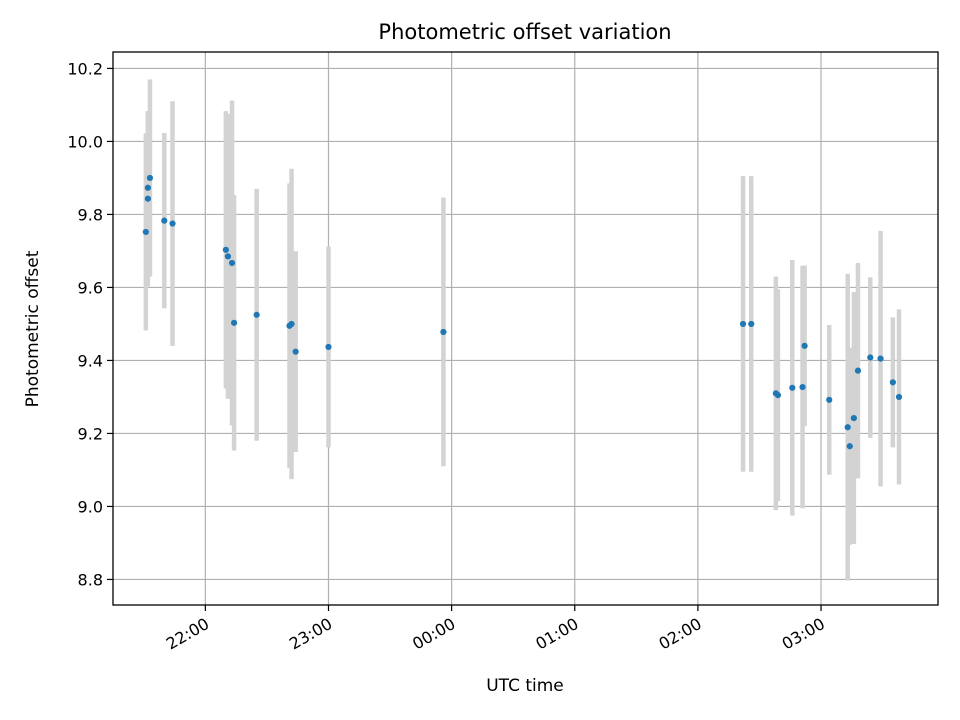 This screenshot has height=720, width=960. What do you see at coordinates (90, 360) in the screenshot?
I see `y-tick-label: 9.4` at bounding box center [90, 360].